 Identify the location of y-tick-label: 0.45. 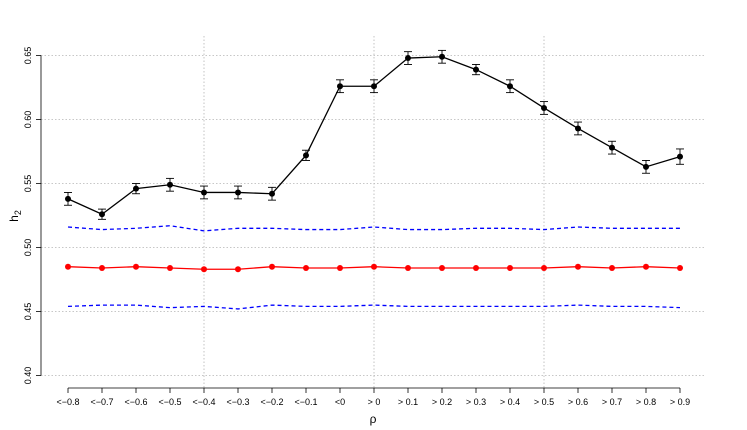
(28, 312).